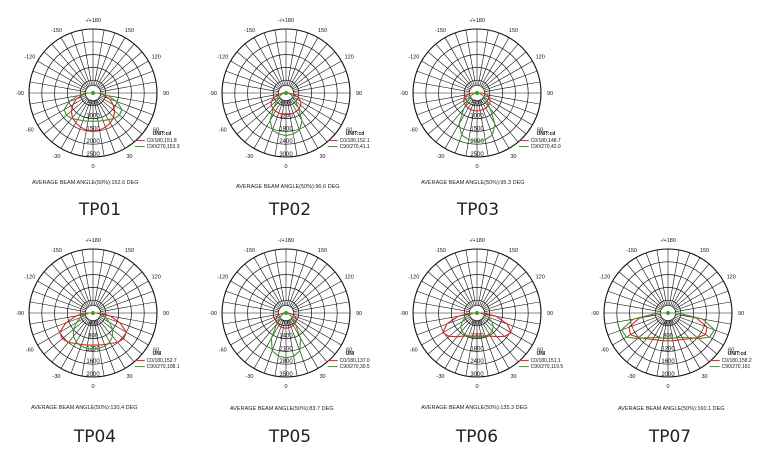  I want to click on legend-entry: C90/270,108.1, so click(163, 367).